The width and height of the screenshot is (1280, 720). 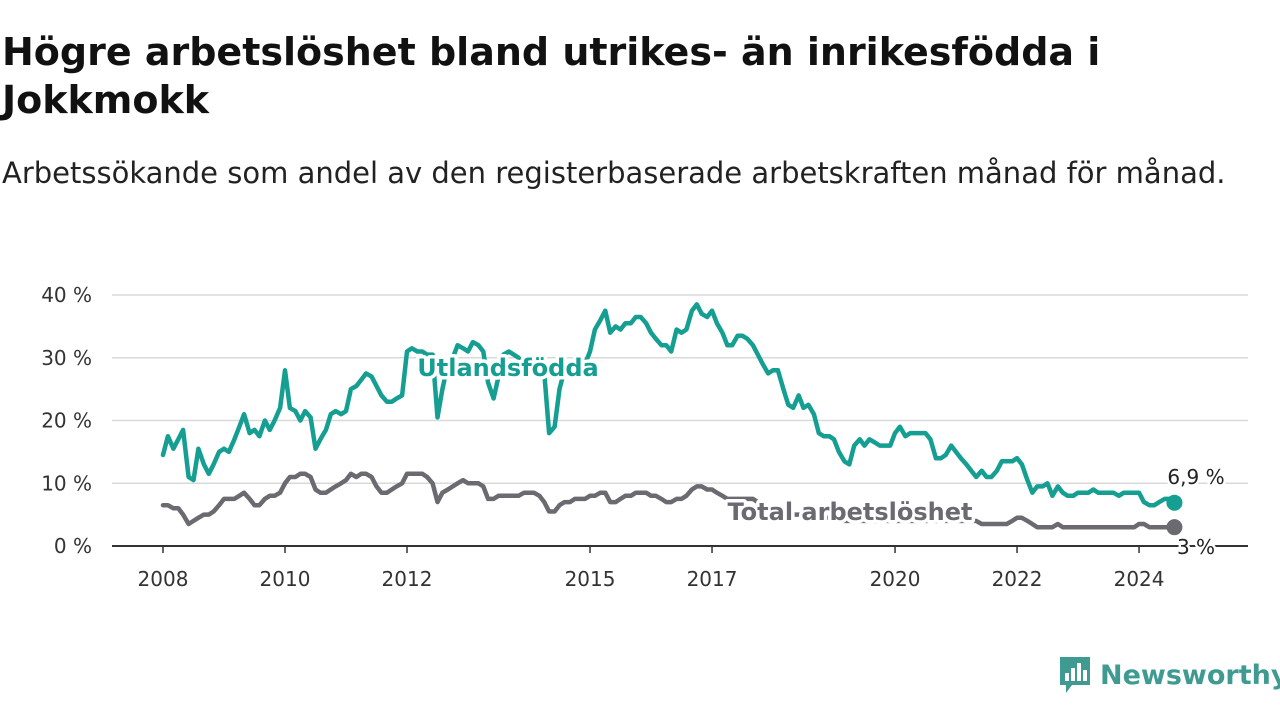 What do you see at coordinates (66, 483) in the screenshot?
I see `y-tick-label: 10 %` at bounding box center [66, 483].